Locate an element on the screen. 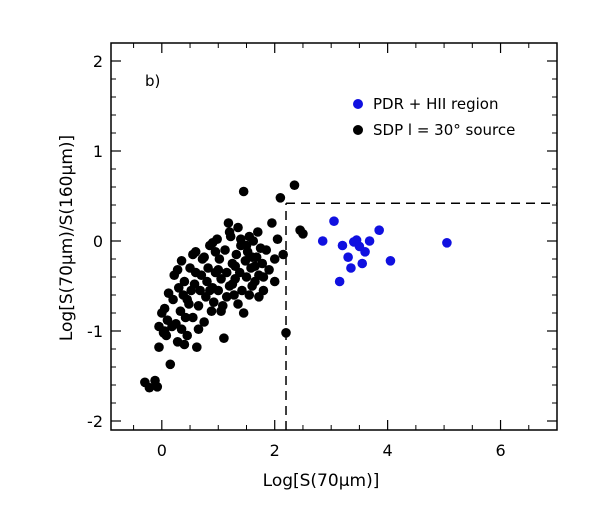 The width and height of the screenshot is (589, 510). y-tick-label: 2 is located at coordinates (98, 61).